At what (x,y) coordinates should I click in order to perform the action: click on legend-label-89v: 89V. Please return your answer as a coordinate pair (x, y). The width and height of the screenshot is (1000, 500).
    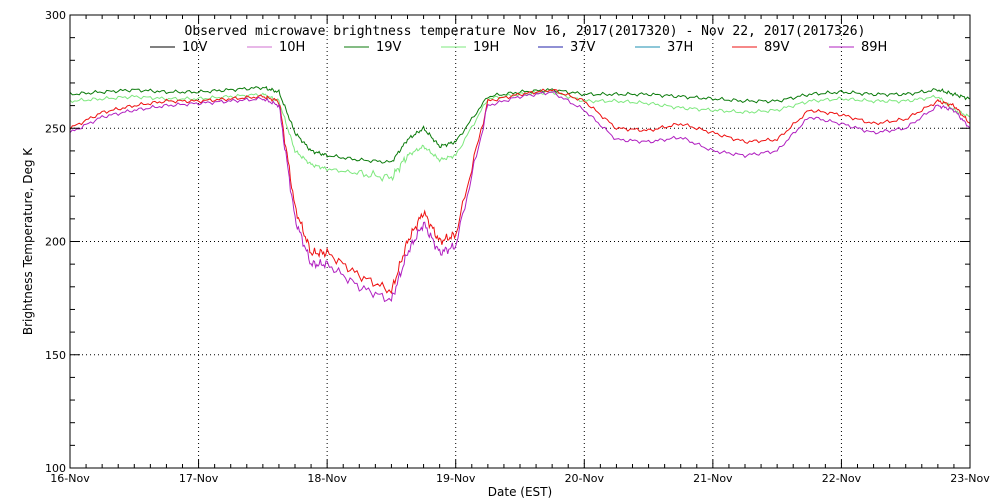
    Looking at the image, I should click on (777, 47).